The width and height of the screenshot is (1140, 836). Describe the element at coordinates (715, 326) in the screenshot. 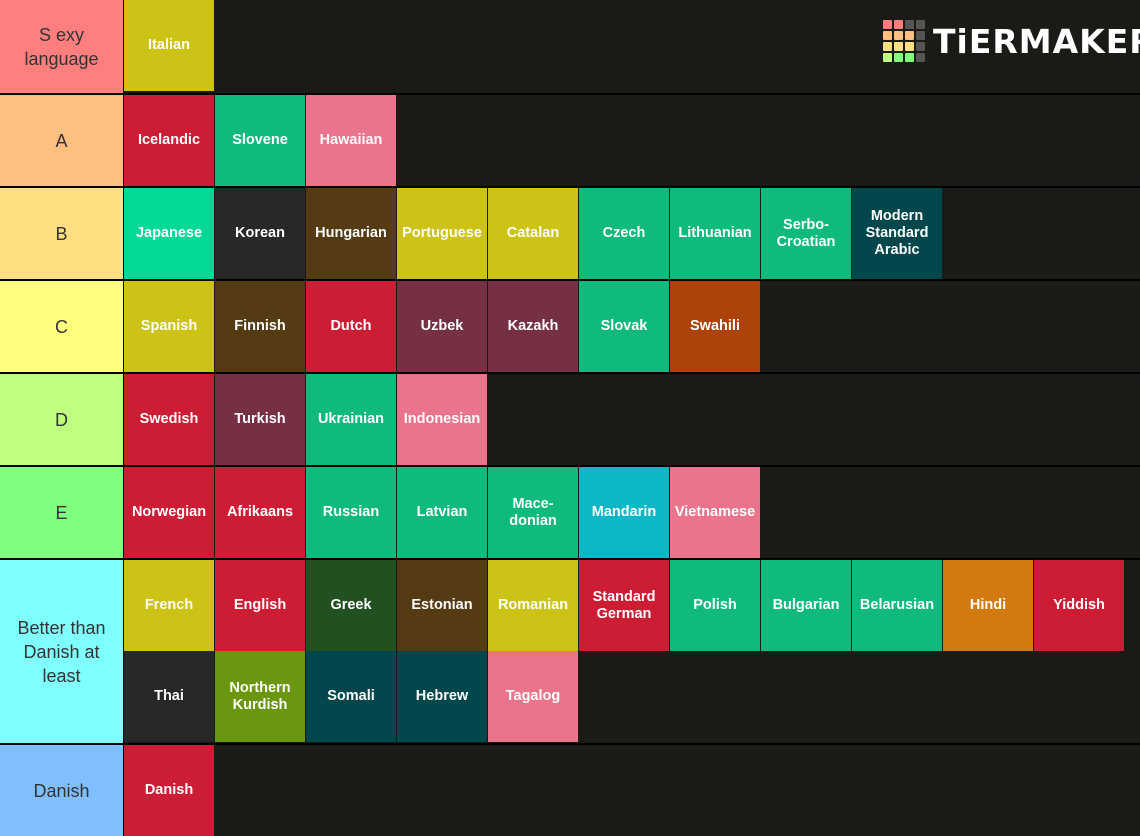

I see `language-tile: Swahili` at that location.